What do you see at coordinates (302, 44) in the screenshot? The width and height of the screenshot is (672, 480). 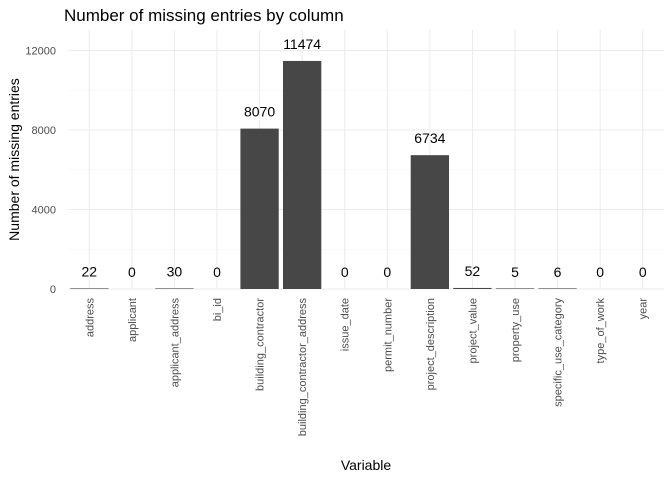 I see `data-label: 11474` at bounding box center [302, 44].